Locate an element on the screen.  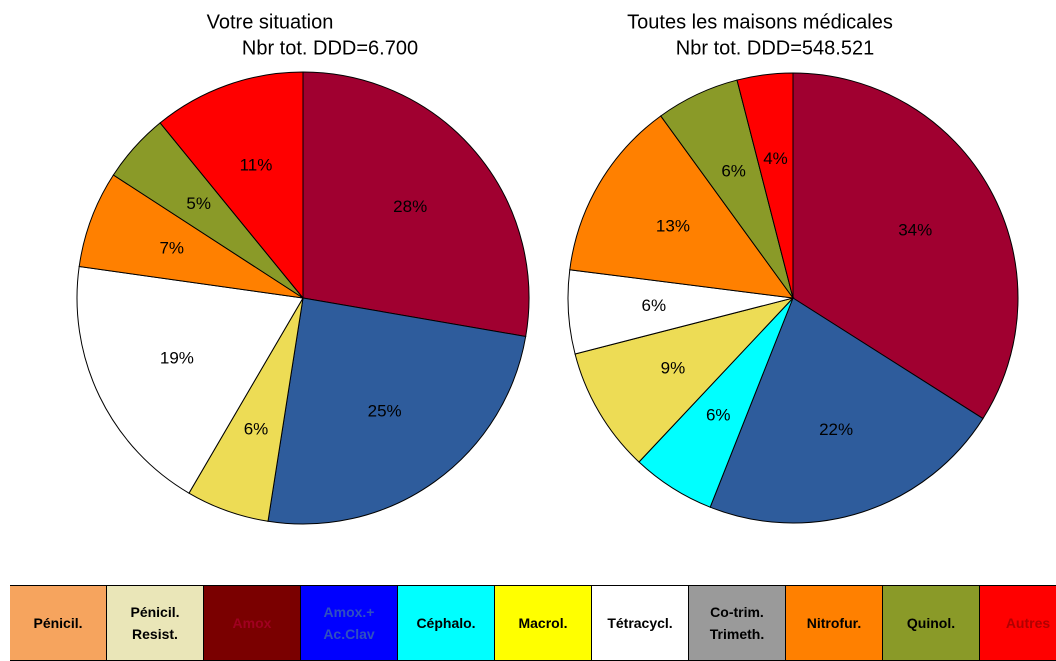
legend-item: Pénicil. is located at coordinates (58, 623).